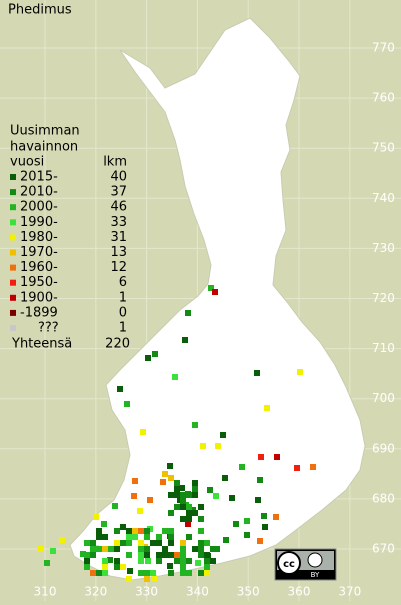 The image size is (401, 605). What do you see at coordinates (39, 282) in the screenshot?
I see `legend-label: 1950-` at bounding box center [39, 282].